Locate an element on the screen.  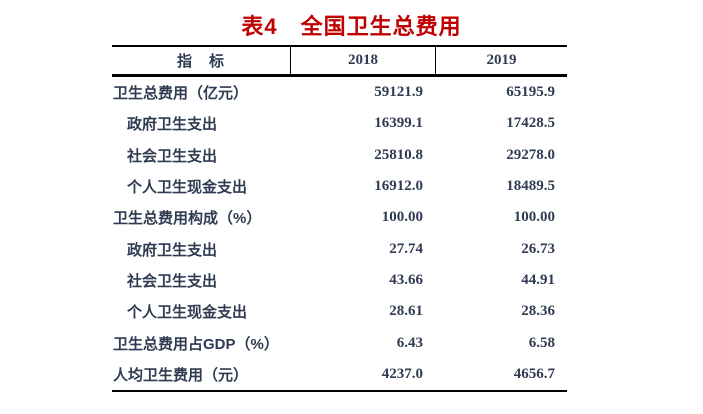
row-label: 卫生总费用占GDP（%） is located at coordinates (196, 344).